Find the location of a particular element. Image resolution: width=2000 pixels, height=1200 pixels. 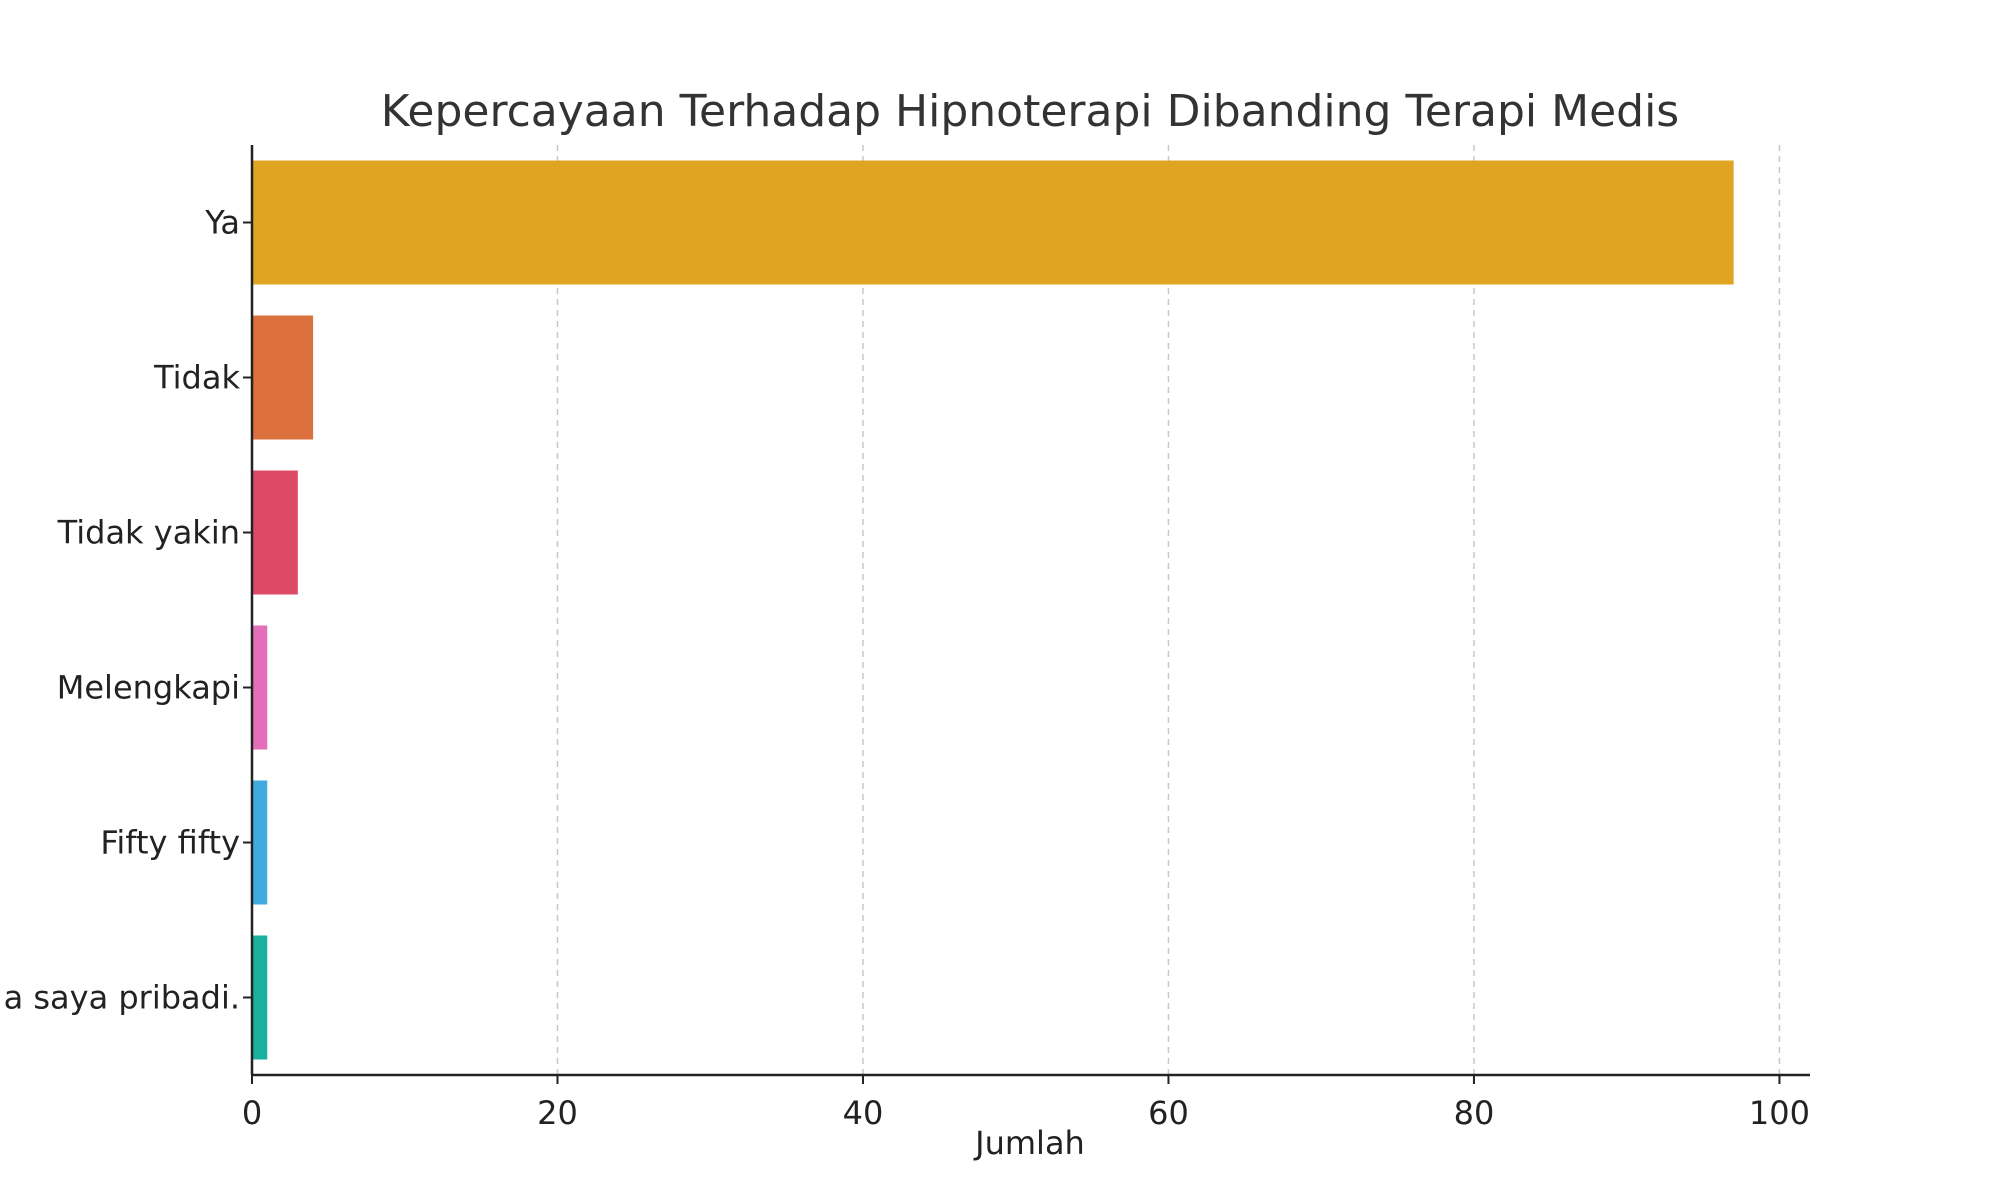

x-tick-label-20: 20 is located at coordinates (557, 1113).